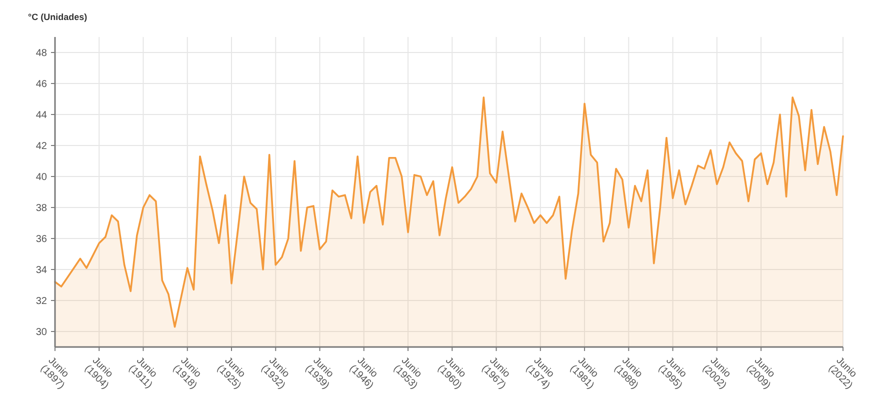  Describe the element at coordinates (42, 270) in the screenshot. I see `y-tick-label: 34` at that location.